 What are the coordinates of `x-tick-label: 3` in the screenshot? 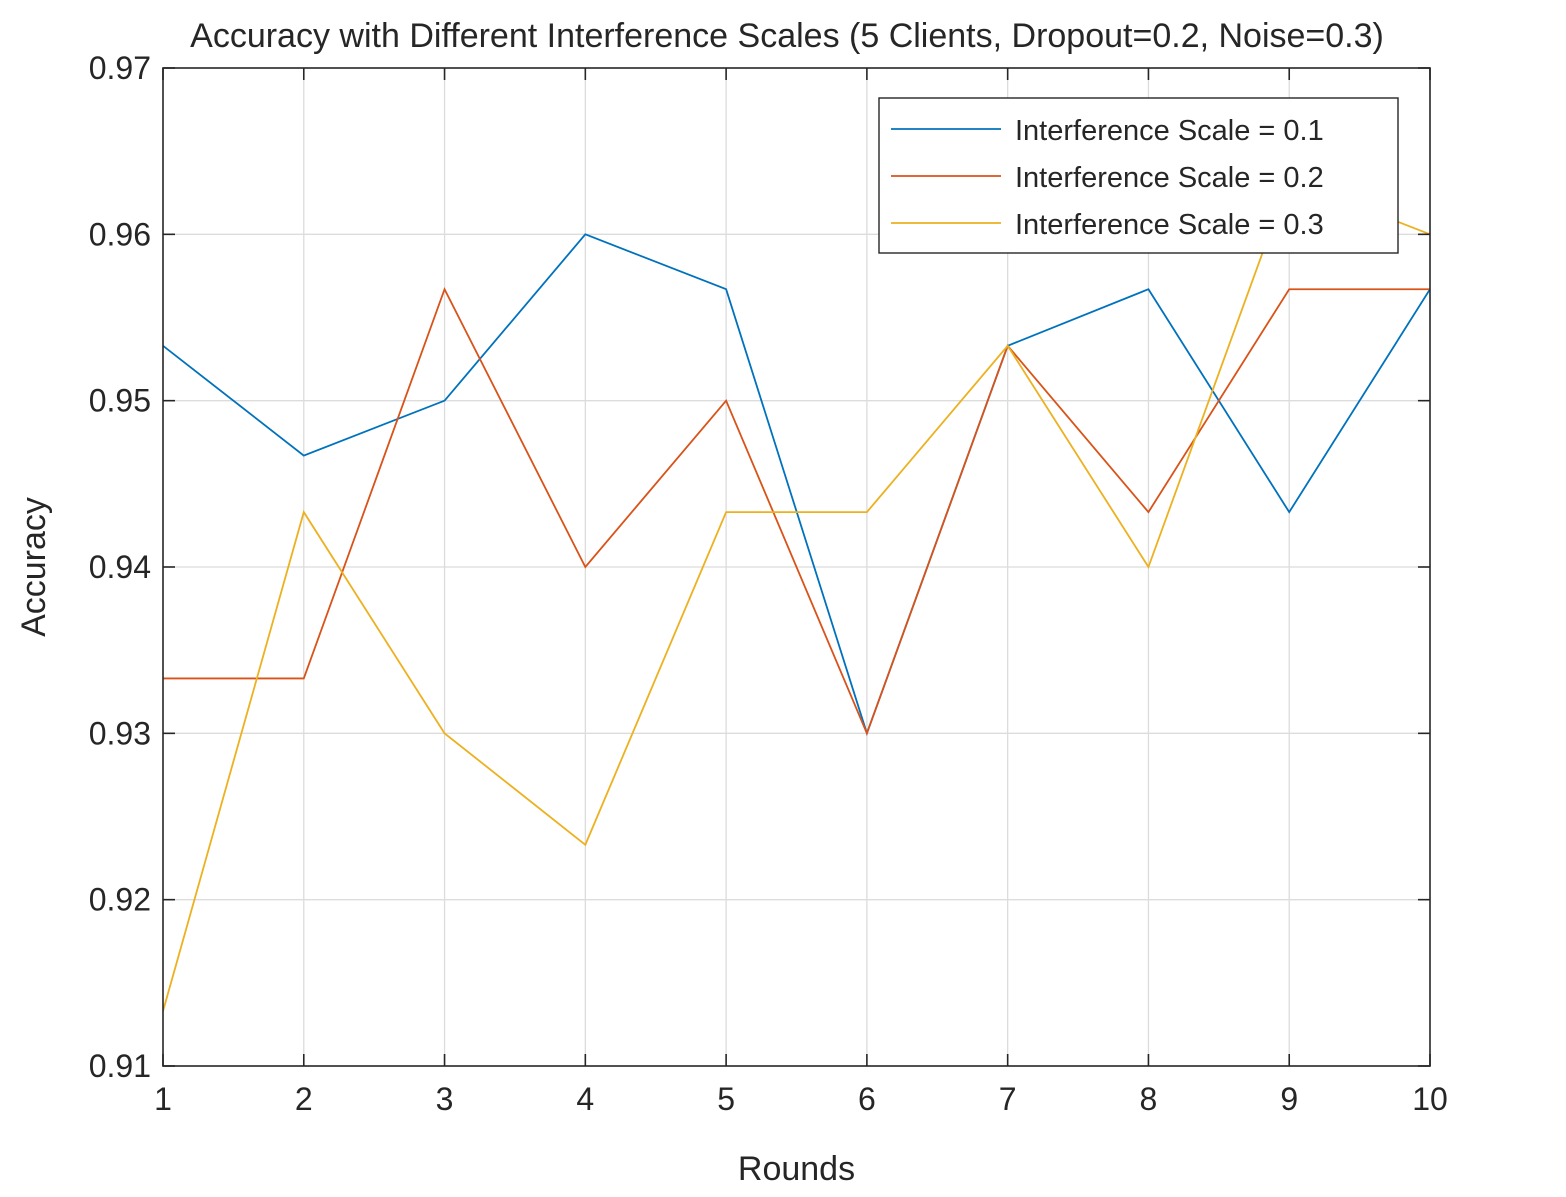 It's located at (445, 1099).